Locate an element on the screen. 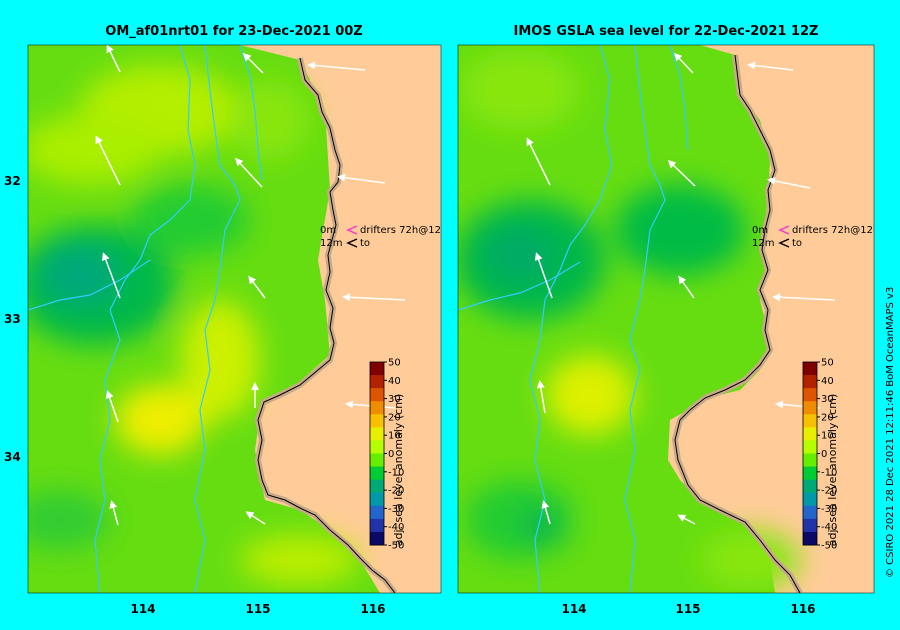 This screenshot has height=630, width=900. y-tick-label: 33 is located at coordinates (12, 319).